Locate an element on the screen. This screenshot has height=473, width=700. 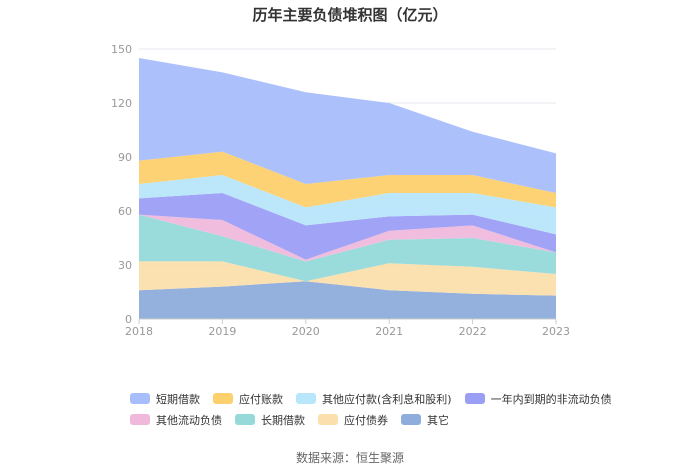
area-series-其他应付款(含利息和股利) is located at coordinates (347, 205).